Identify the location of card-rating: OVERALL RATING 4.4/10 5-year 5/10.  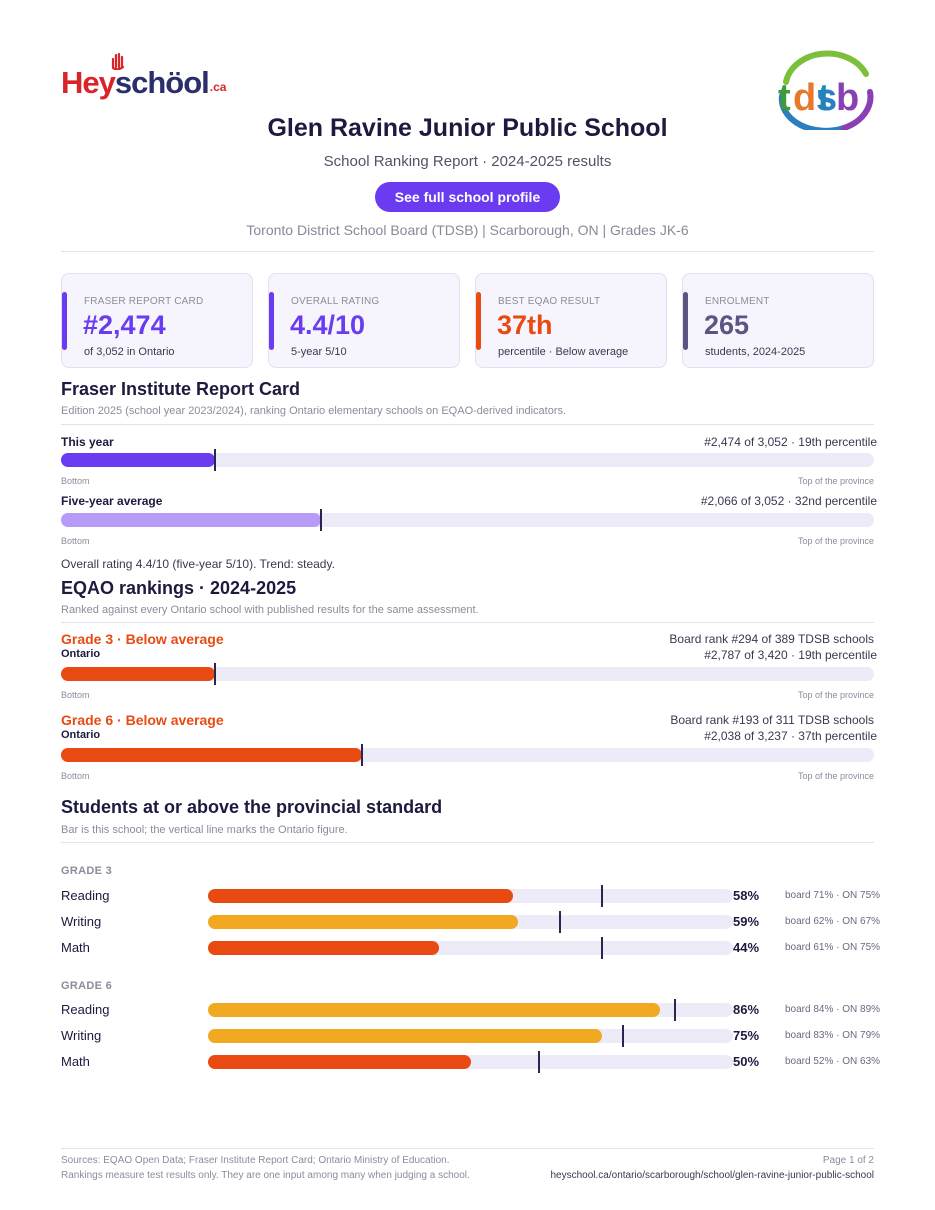
(364, 320).